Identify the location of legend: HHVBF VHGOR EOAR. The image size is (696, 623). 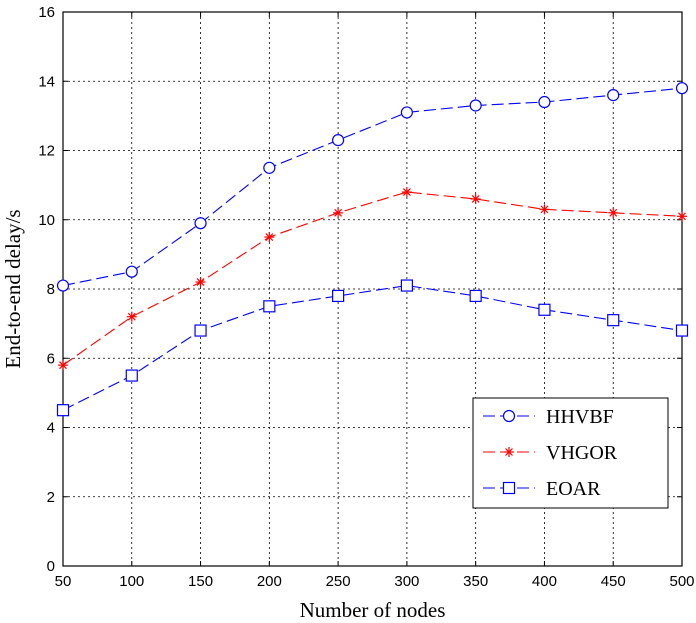
(570, 453).